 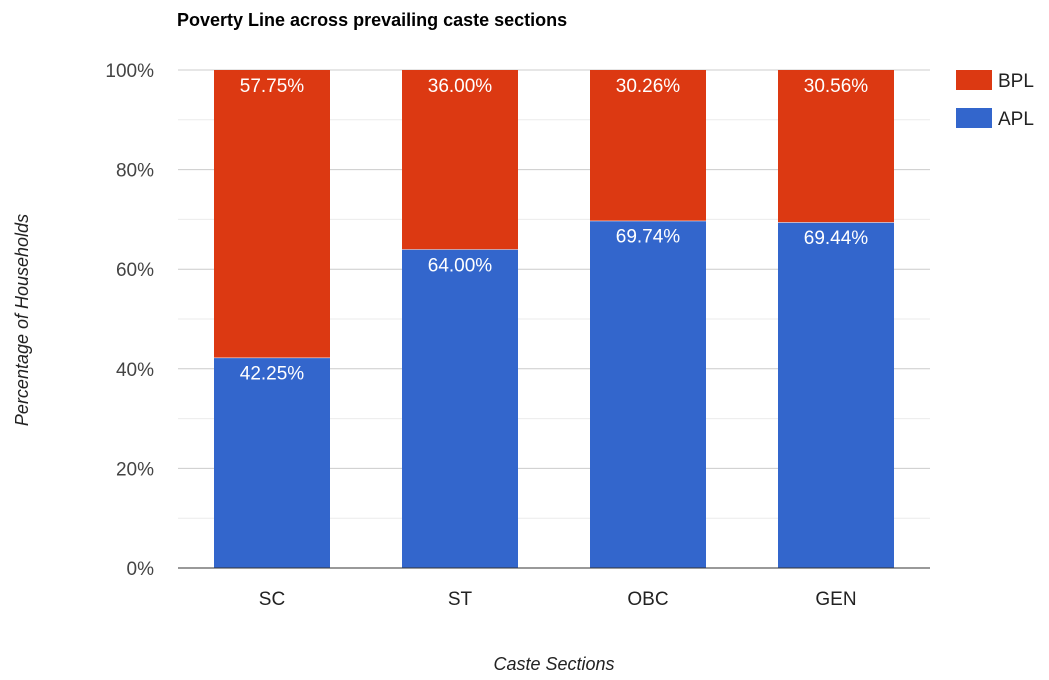 What do you see at coordinates (272, 214) in the screenshot?
I see `bar-bpl-sc` at bounding box center [272, 214].